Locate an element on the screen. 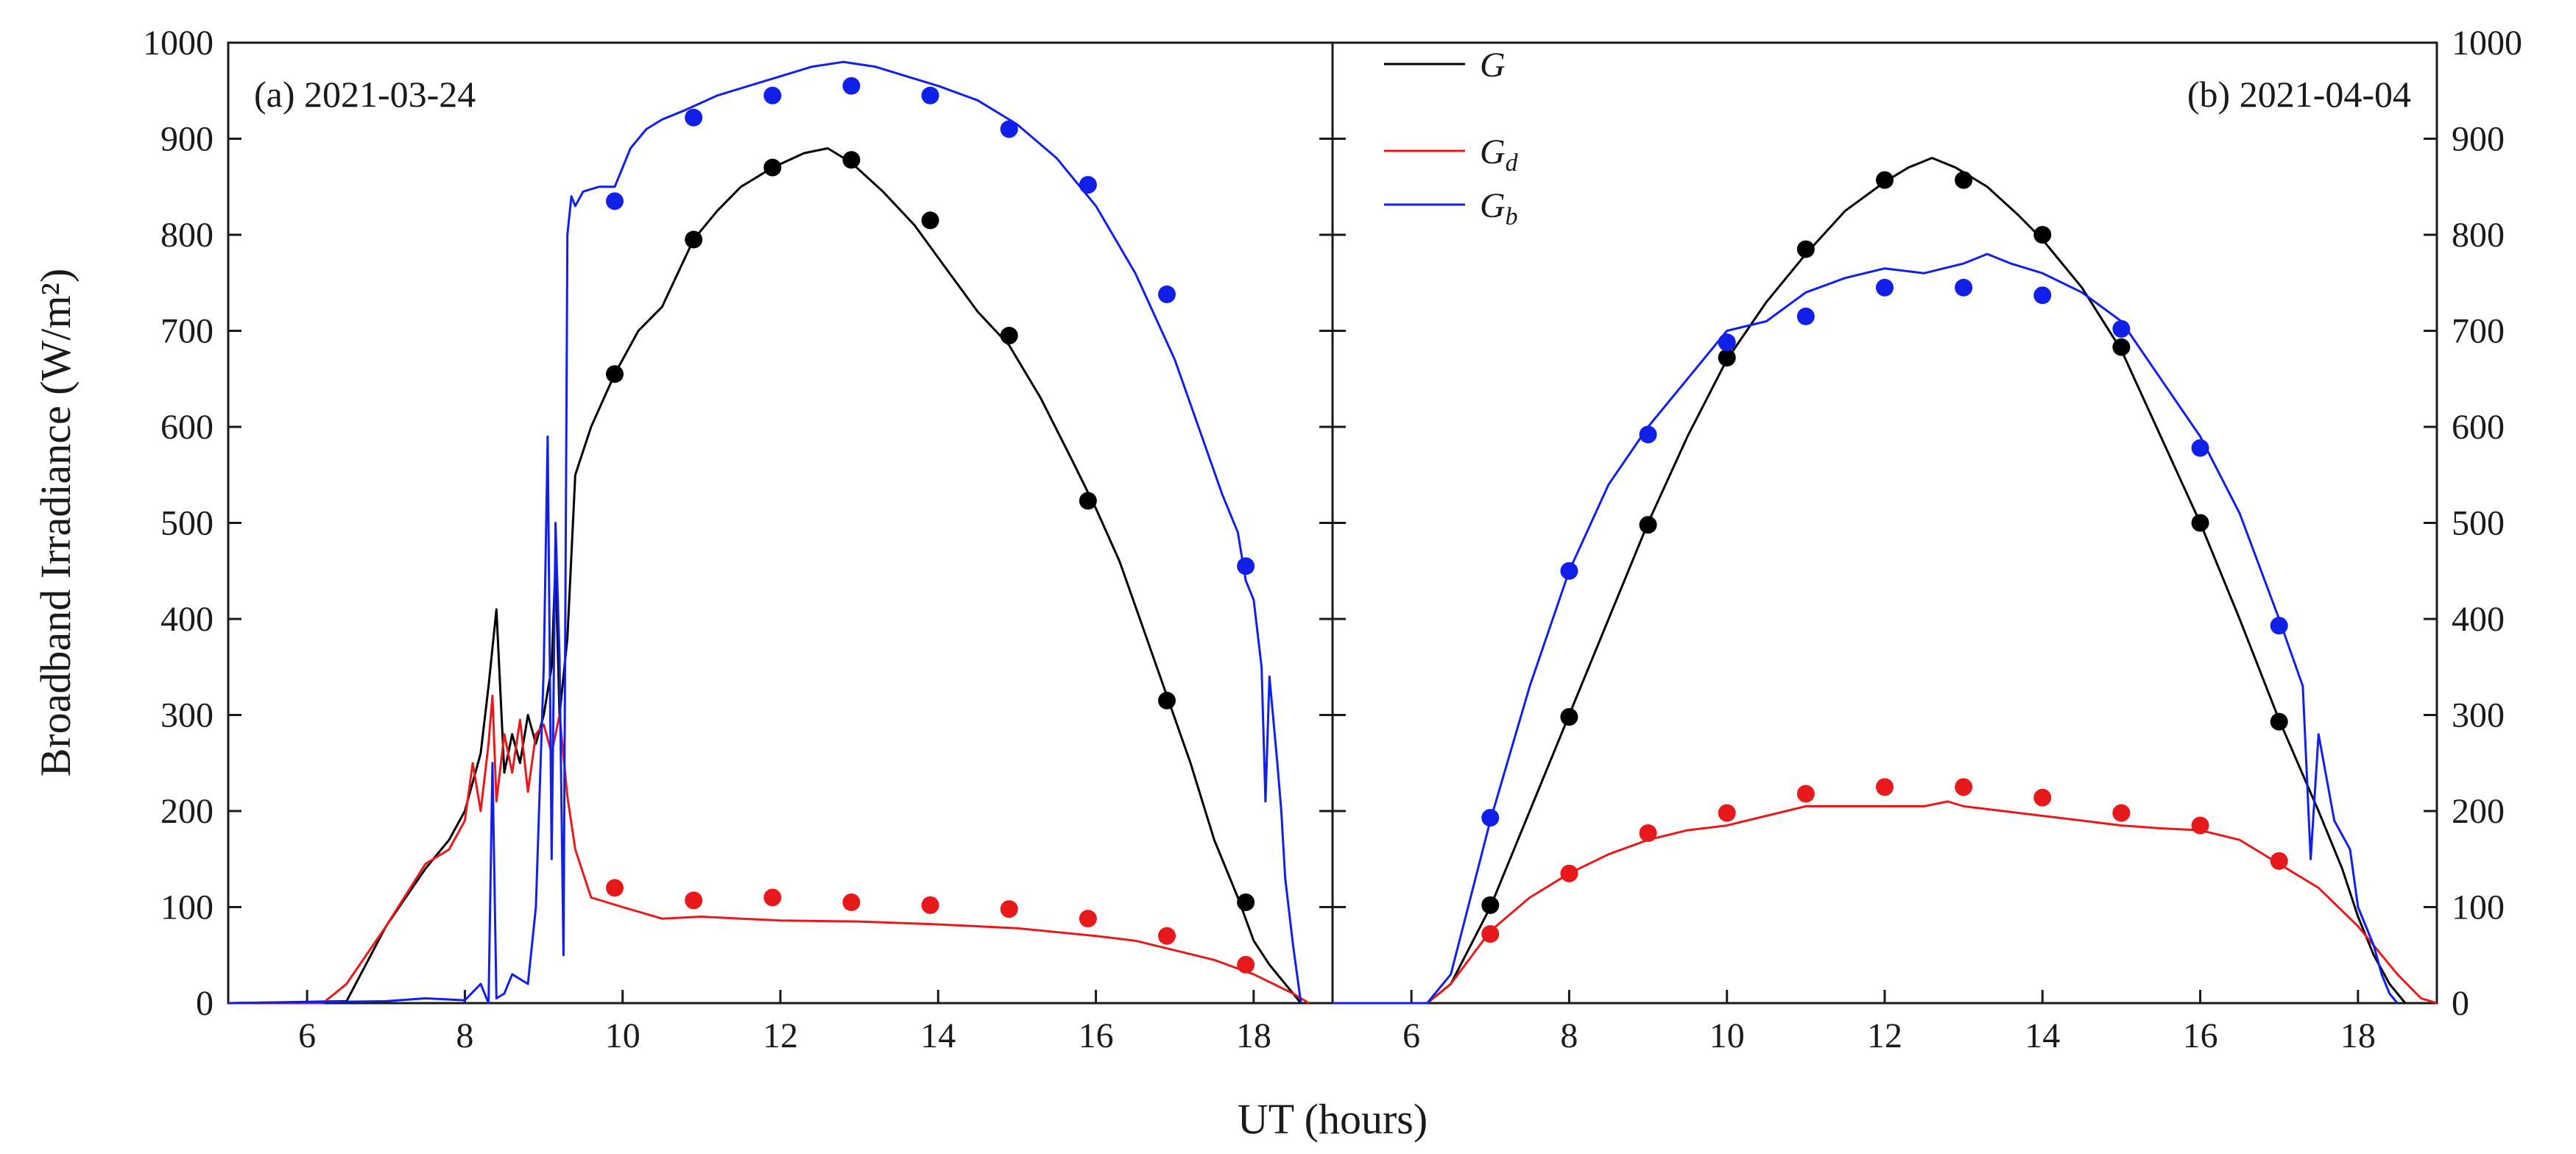 The height and width of the screenshot is (1154, 2576). x-tick-label-b-2: 10 is located at coordinates (1727, 1035).